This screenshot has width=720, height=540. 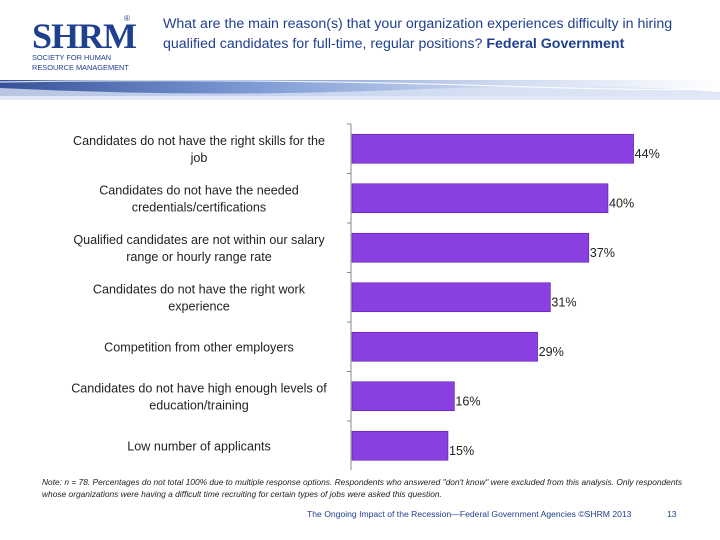 What do you see at coordinates (199, 347) in the screenshot?
I see `category-label: Competition from other employers` at bounding box center [199, 347].